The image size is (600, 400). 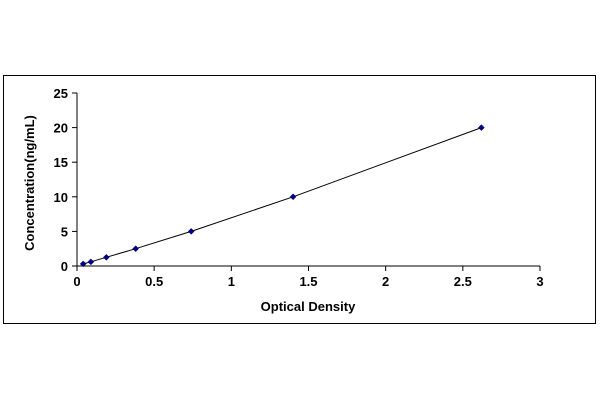 What do you see at coordinates (308, 281) in the screenshot?
I see `x-tick-label: 1.5` at bounding box center [308, 281].